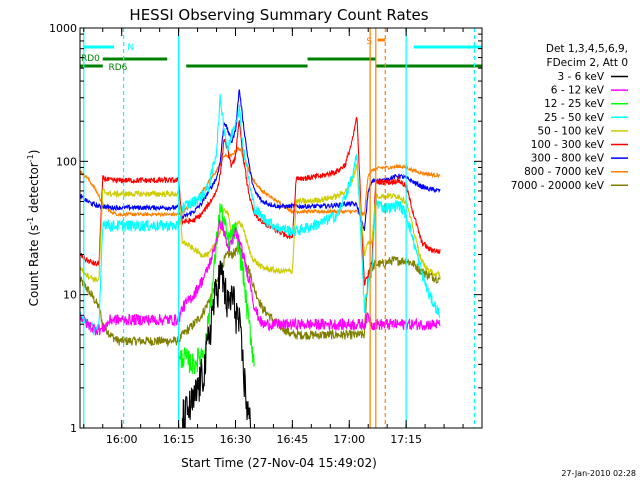  Describe the element at coordinates (279, 463) in the screenshot. I see `x-axis-label: Start Time (27-Nov-04 15:49:02)` at that location.